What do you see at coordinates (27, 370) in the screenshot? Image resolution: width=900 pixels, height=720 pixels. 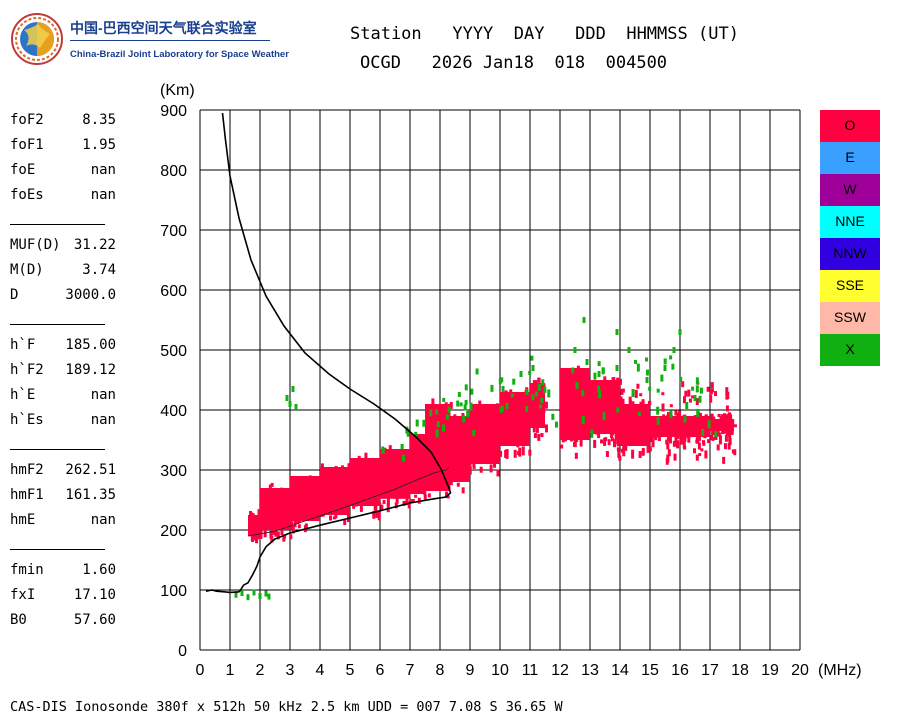 I see `param-label: h`F2` at bounding box center [27, 370].